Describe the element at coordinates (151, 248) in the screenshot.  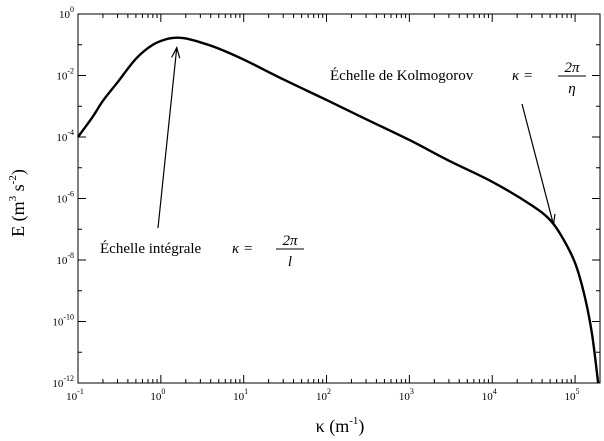
I see `integral-scale-label: Échelle intégrale` at that location.